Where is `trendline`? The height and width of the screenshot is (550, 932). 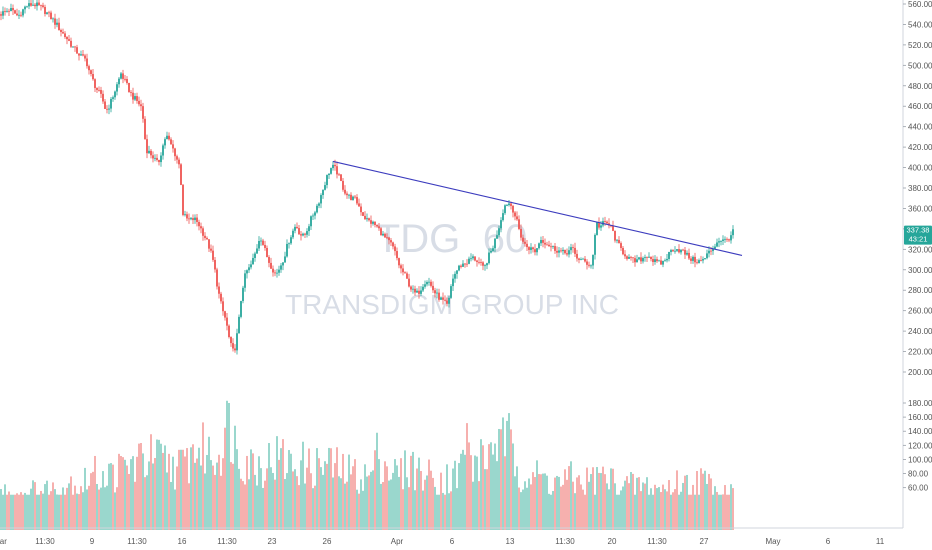
trendline is located at coordinates (537, 208).